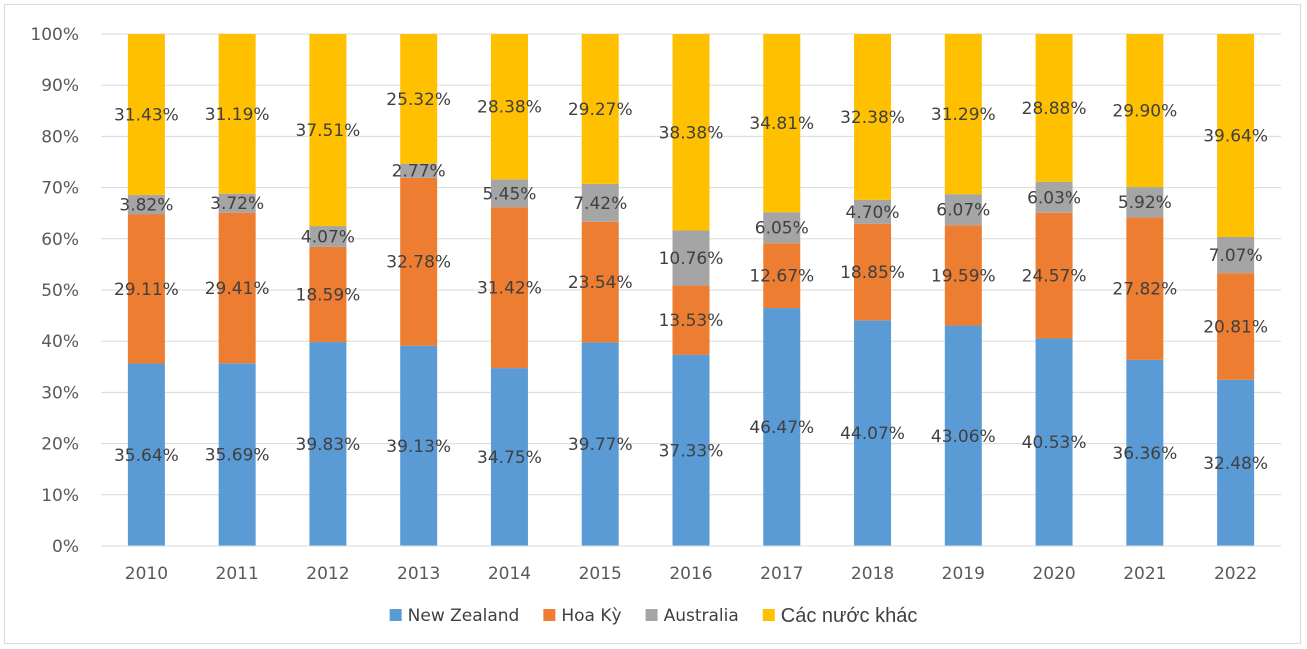 The height and width of the screenshot is (649, 1307). What do you see at coordinates (418, 574) in the screenshot?
I see `x-tick-label: 2013` at bounding box center [418, 574].